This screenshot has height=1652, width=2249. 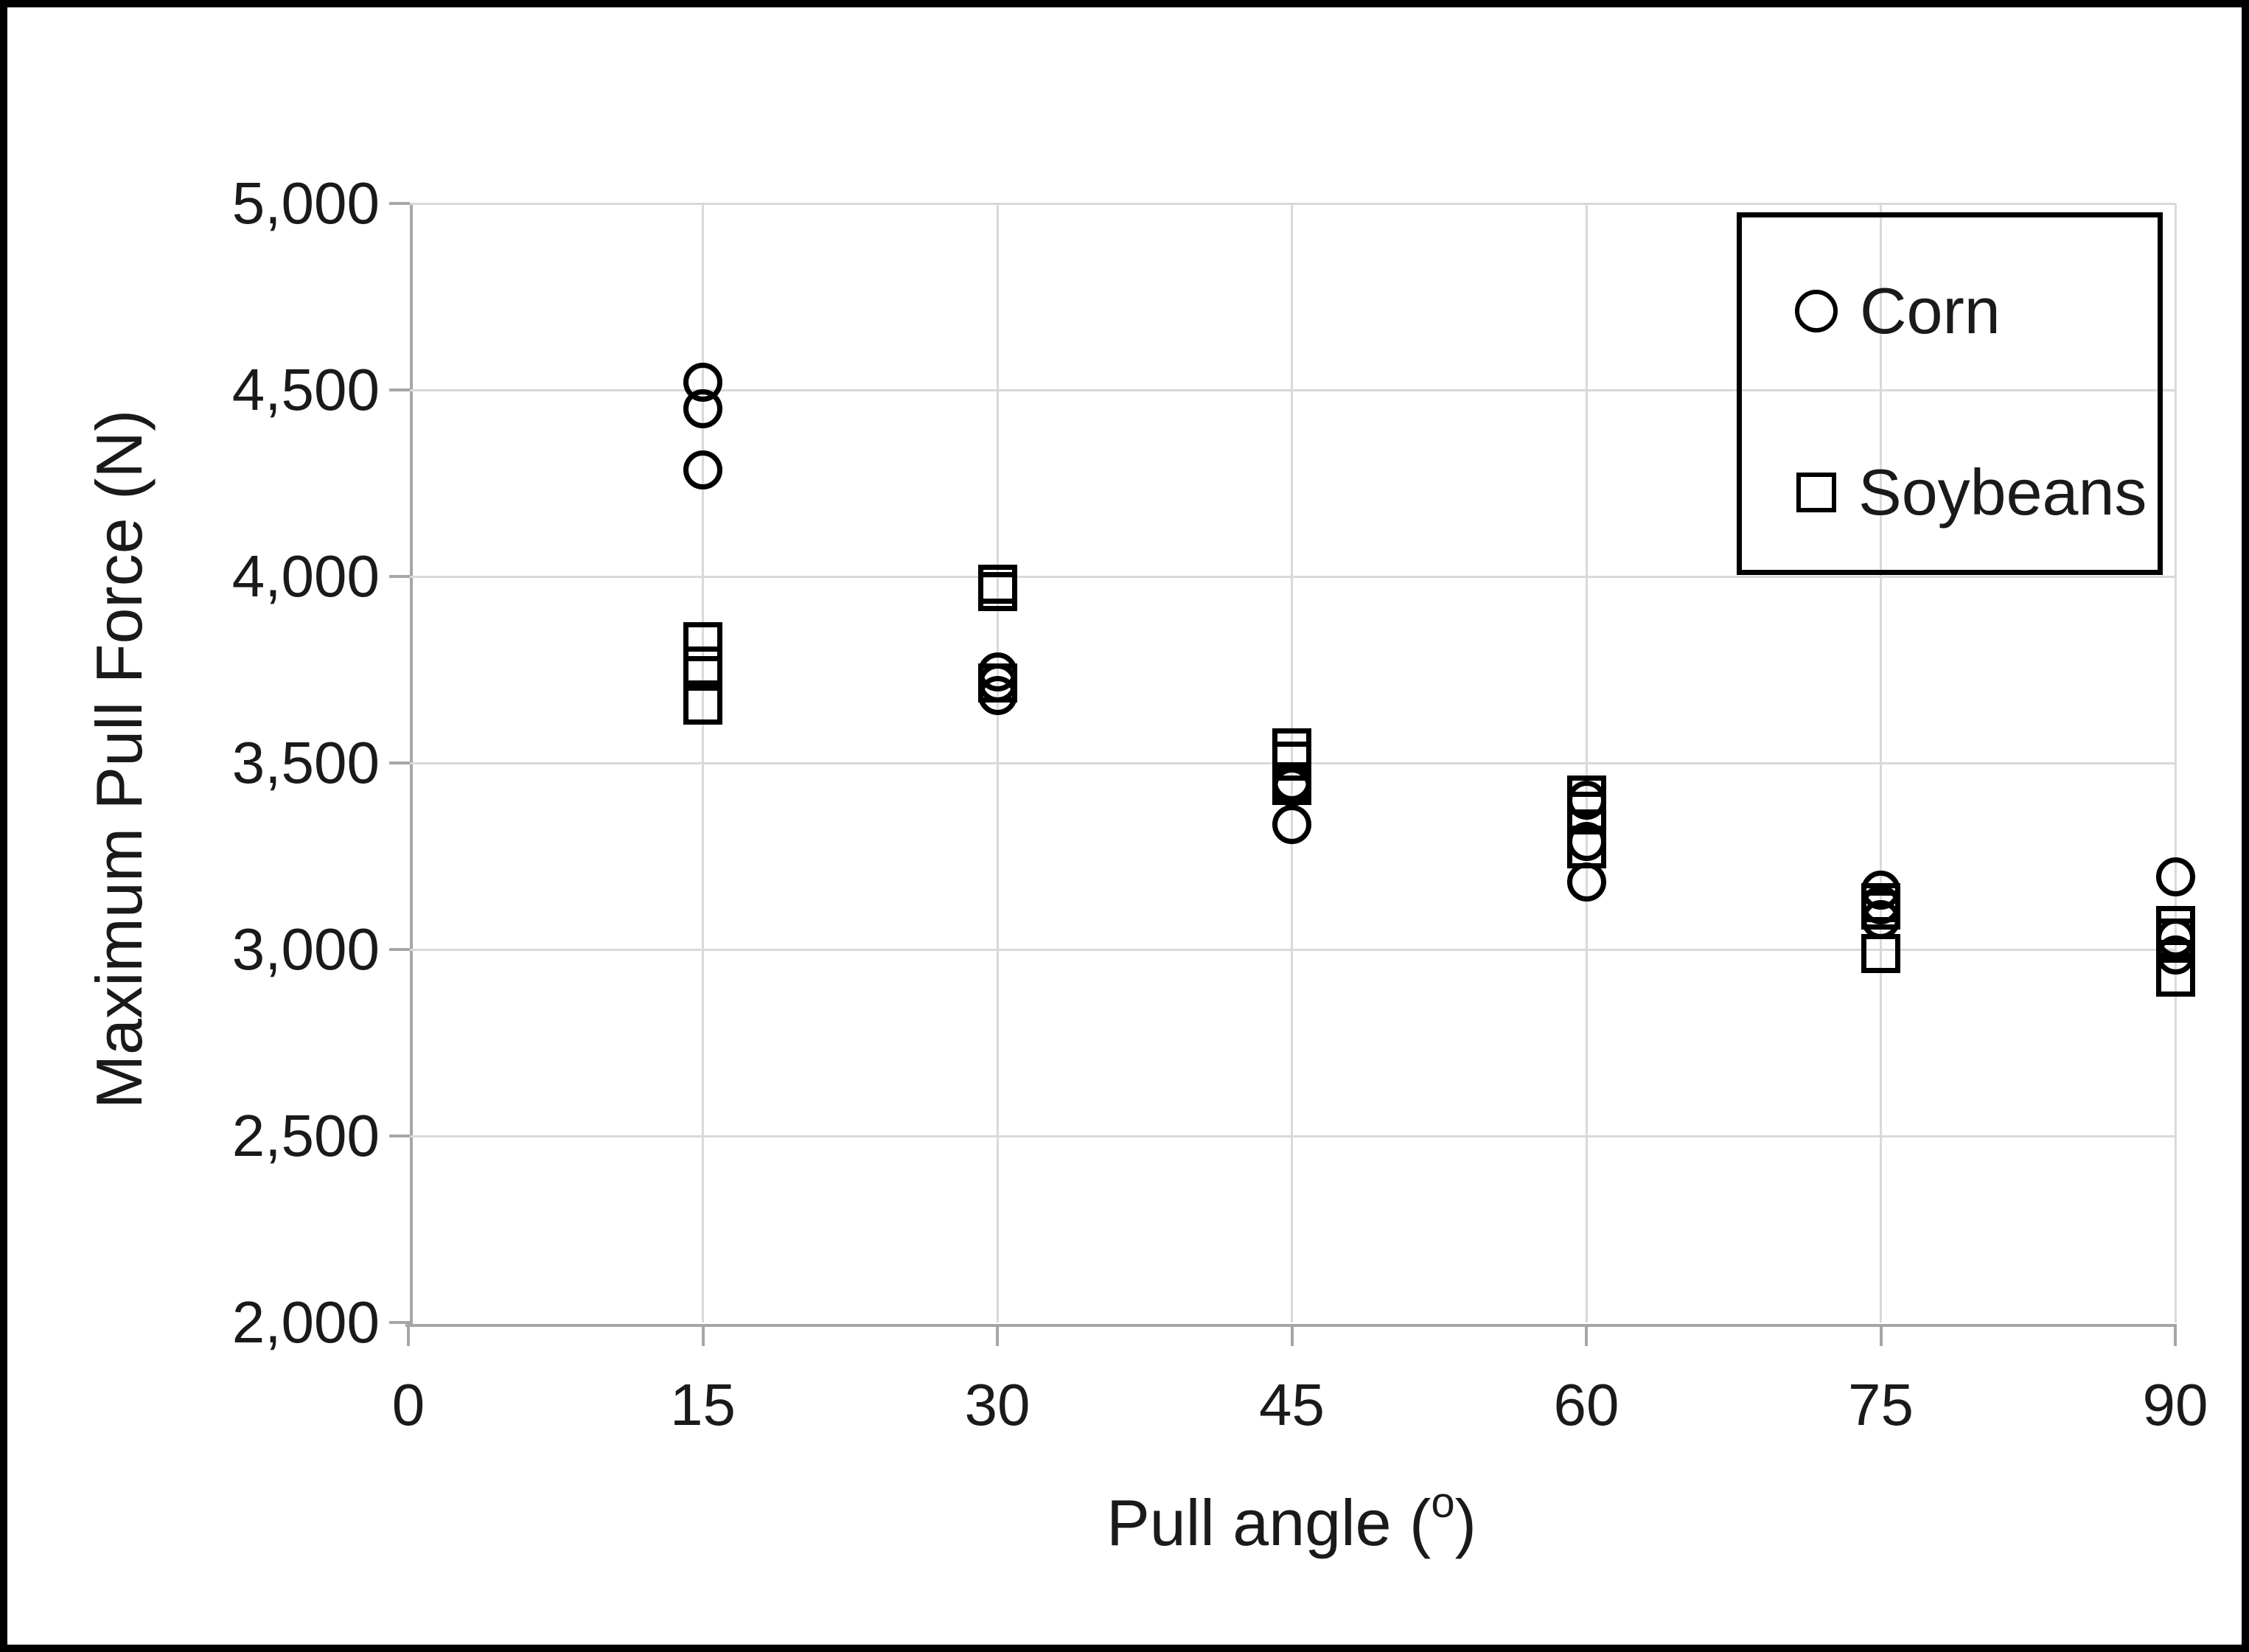 I want to click on x-tick-label-75: 75, so click(x=1881, y=1404).